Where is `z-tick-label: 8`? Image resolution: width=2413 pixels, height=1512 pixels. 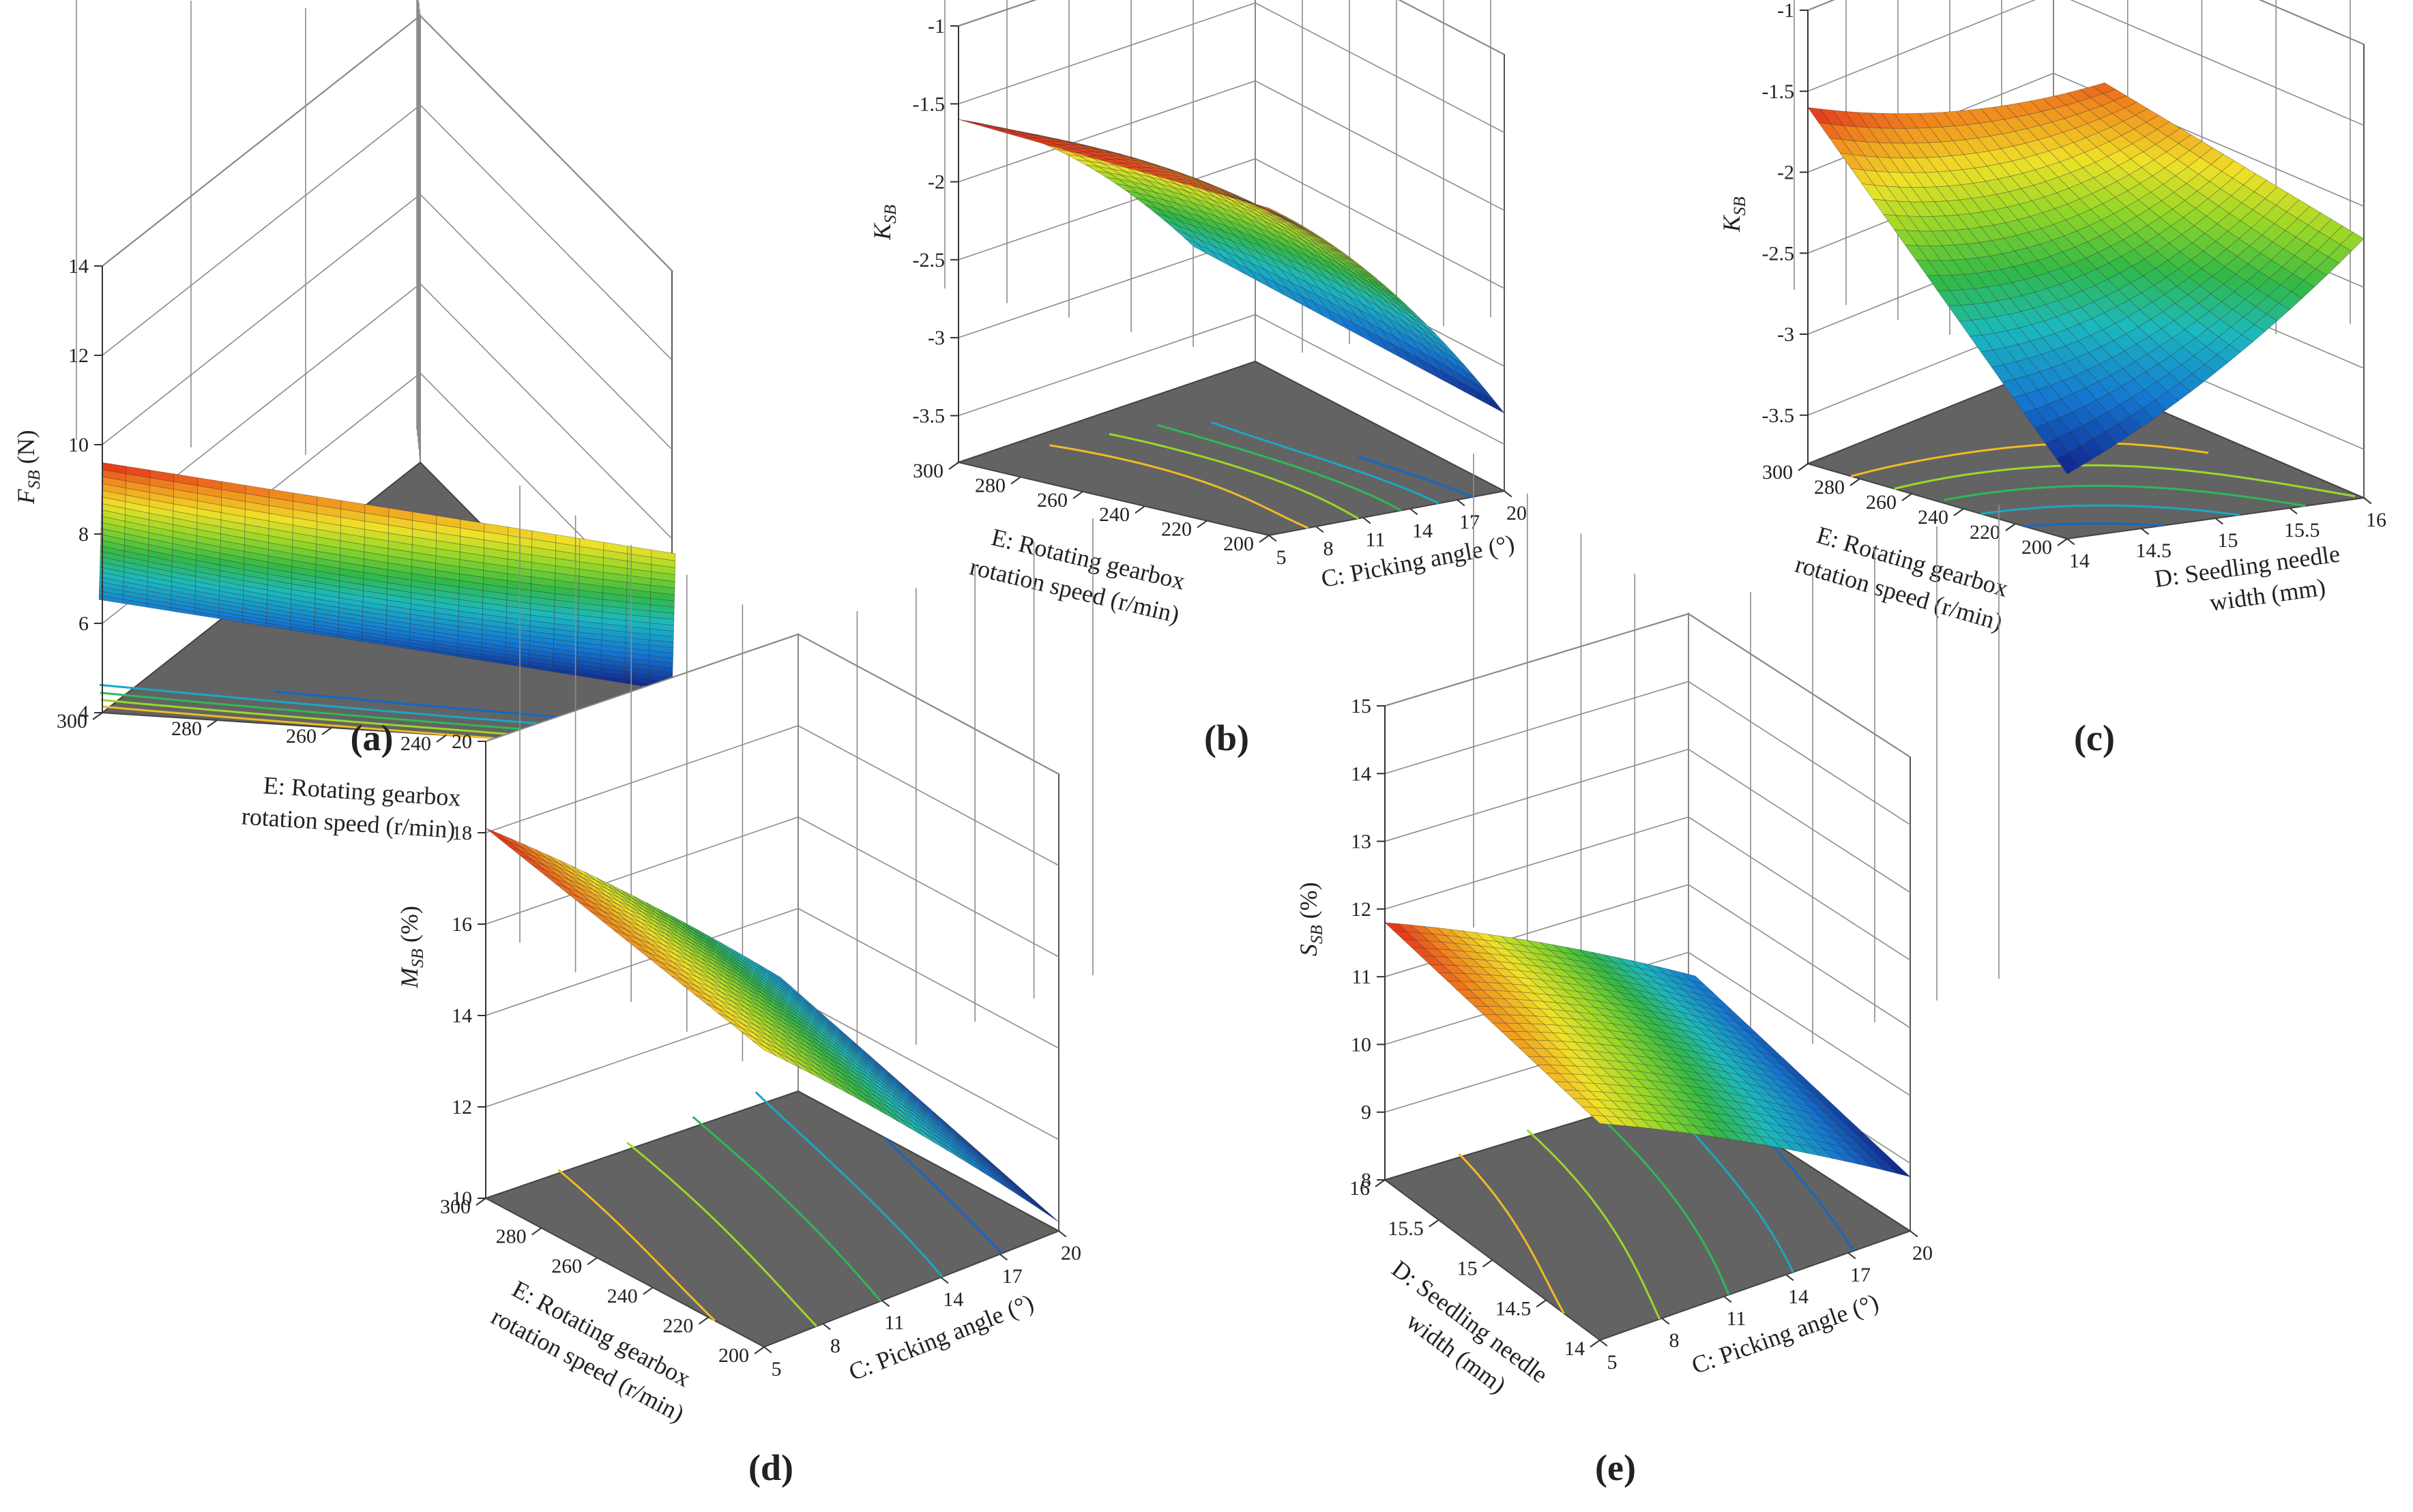
z-tick-label: 8 is located at coordinates (1366, 1180).